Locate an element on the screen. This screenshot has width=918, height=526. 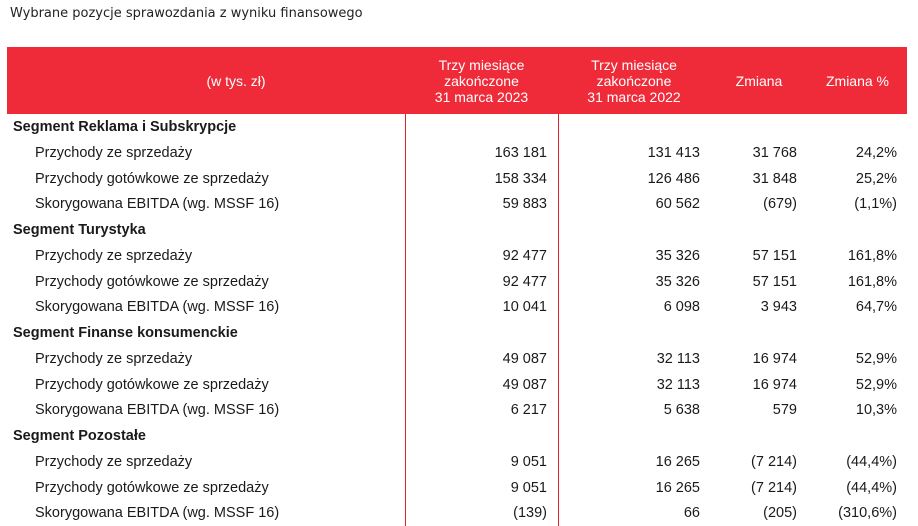
cell-value: 5 638 is located at coordinates (681, 410).